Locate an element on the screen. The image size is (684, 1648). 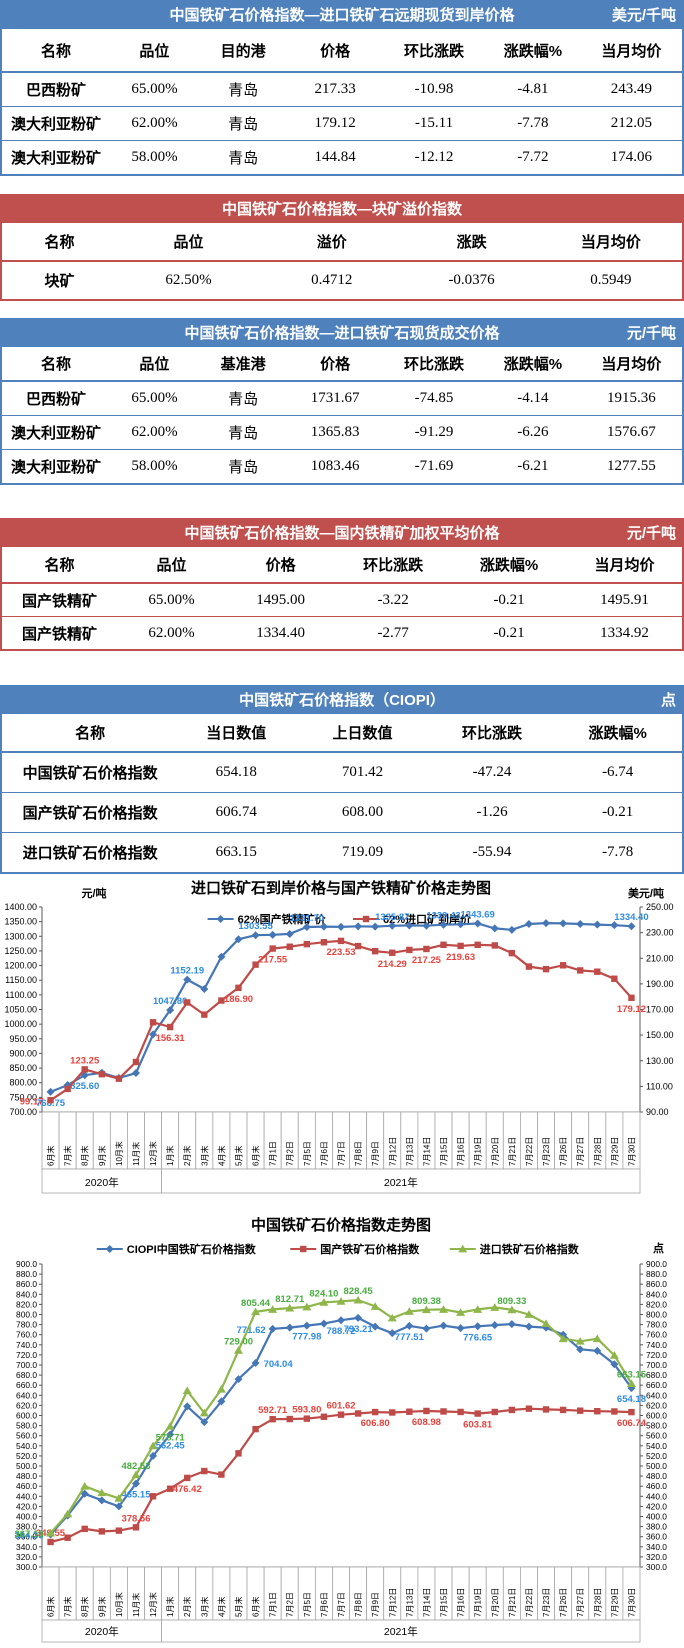
left-axis-tick: 1300.00 is located at coordinates (20, 936).